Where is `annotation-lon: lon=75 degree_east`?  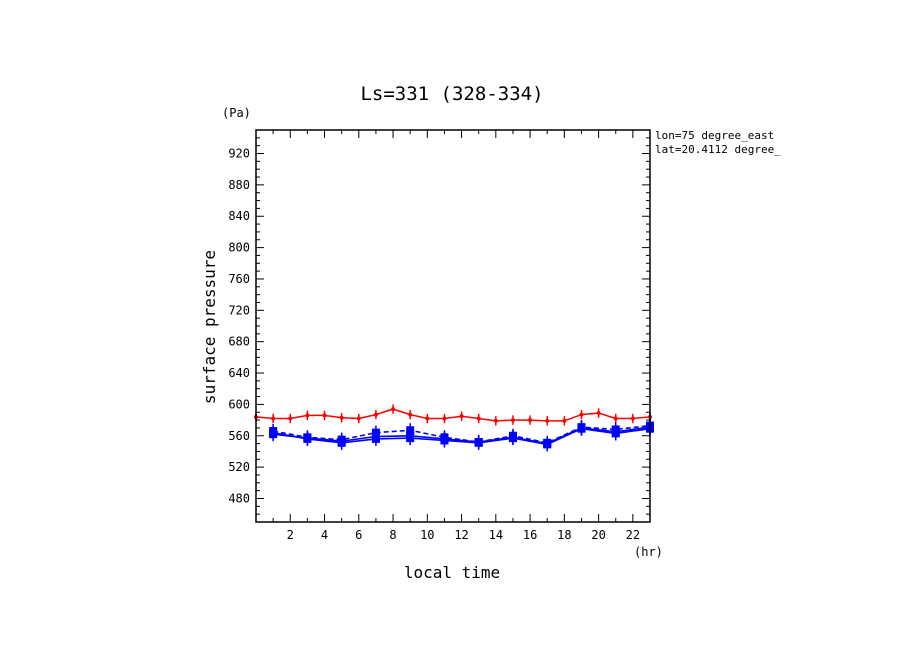
annotation-lon: lon=75 degree_east is located at coordinates (714, 135).